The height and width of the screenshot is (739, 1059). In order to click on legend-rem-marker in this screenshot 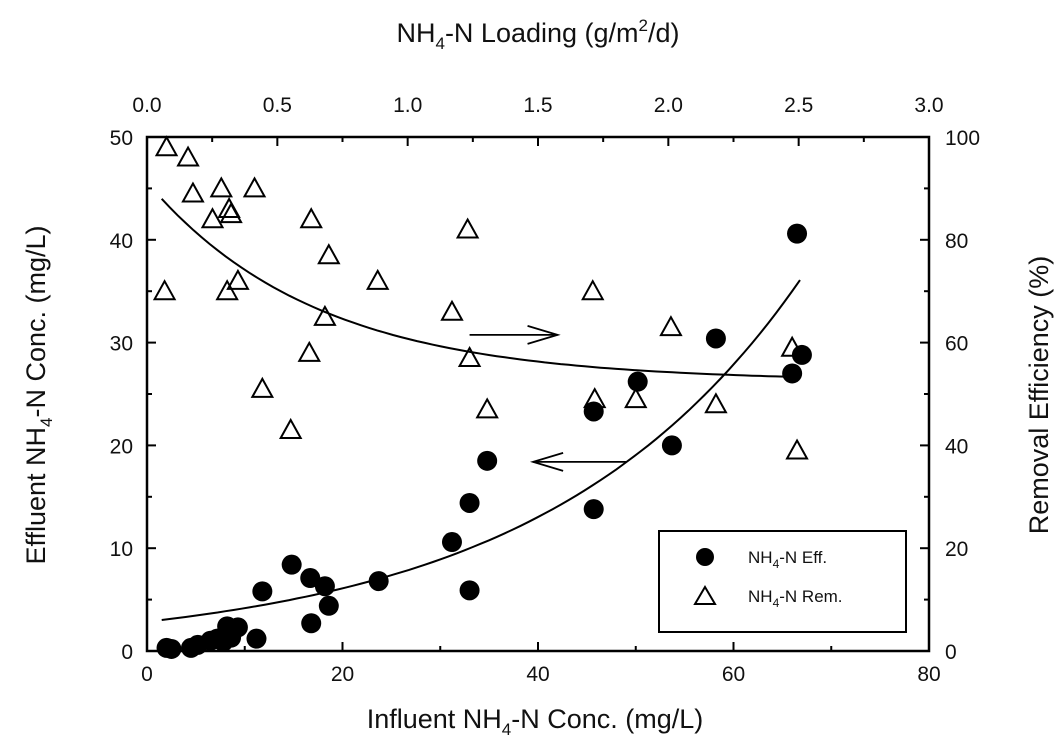, I will do `click(705, 595)`.